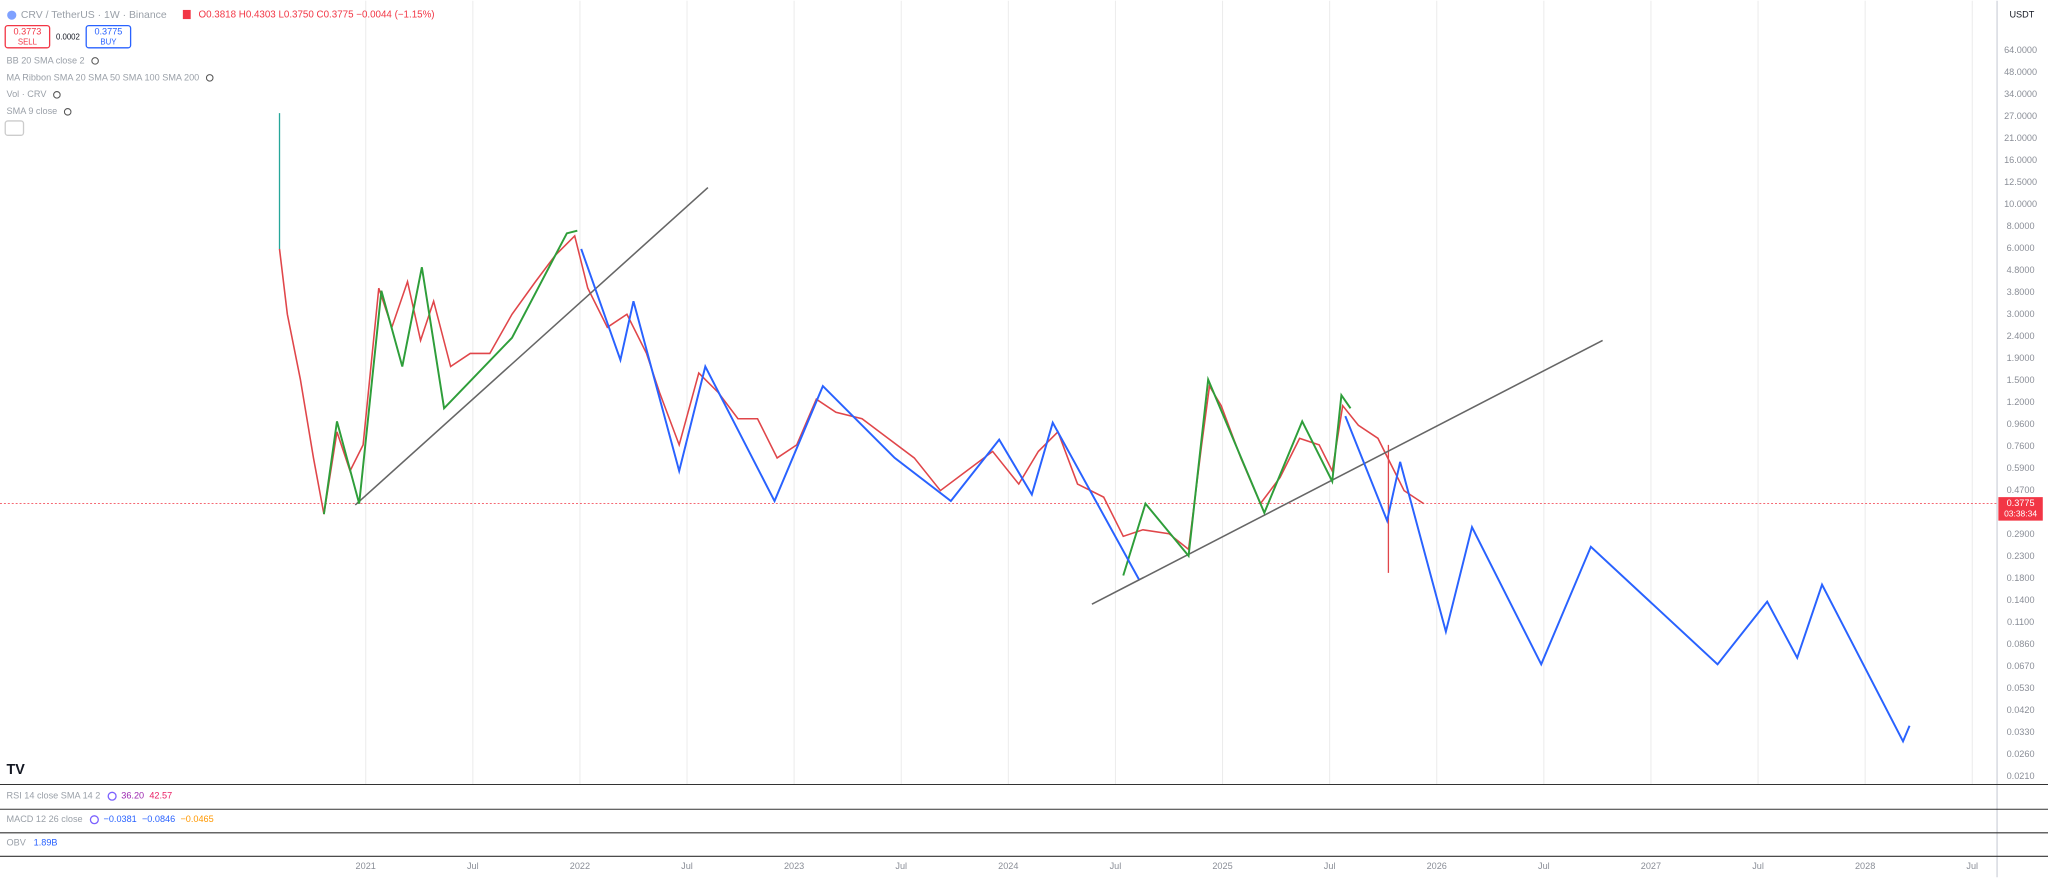  I want to click on price-tick-label: 1.5000, so click(2021, 380).